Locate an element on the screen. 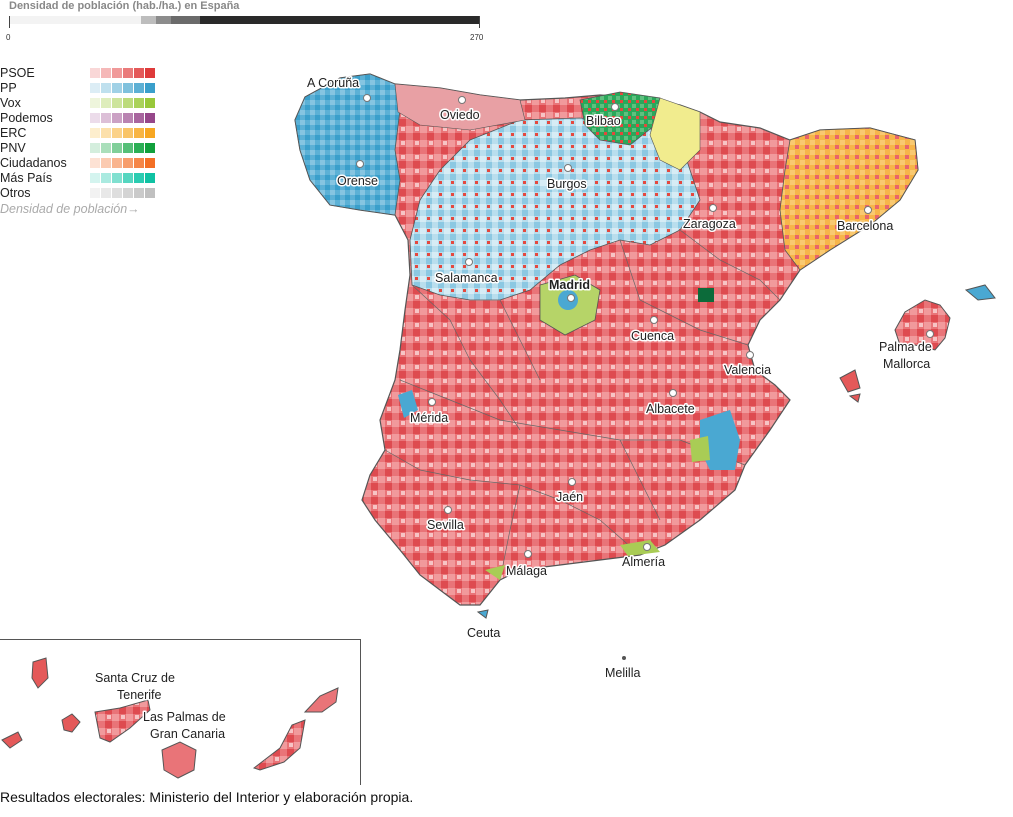 The image size is (1013, 817). city-label-albacete: Albacete is located at coordinates (670, 409).